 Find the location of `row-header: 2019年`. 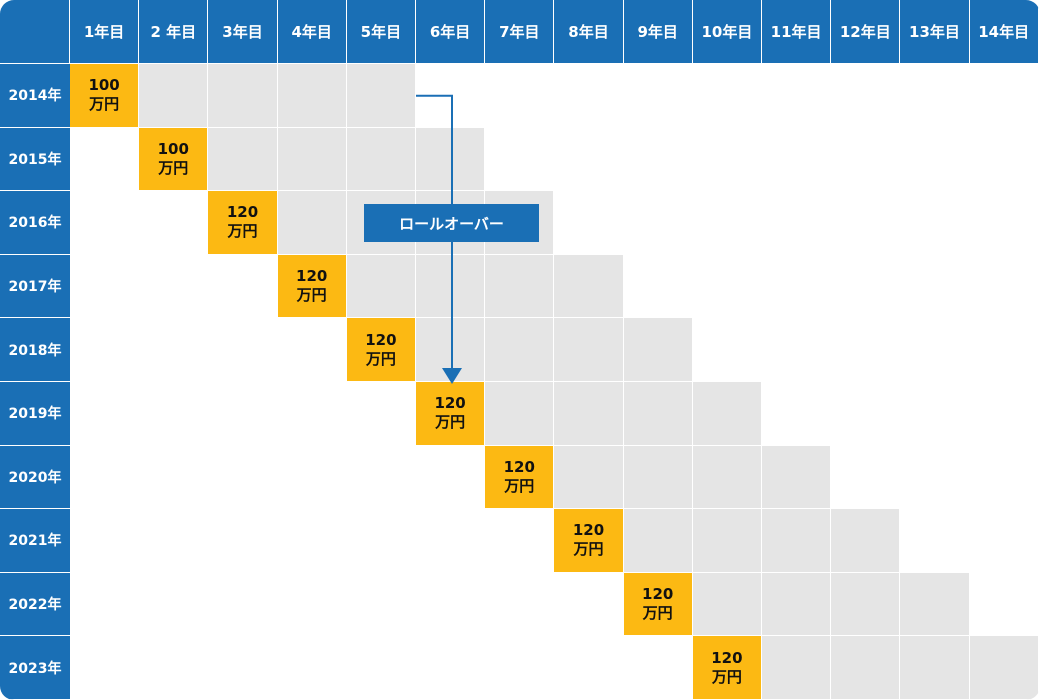

row-header: 2019年 is located at coordinates (35, 414).